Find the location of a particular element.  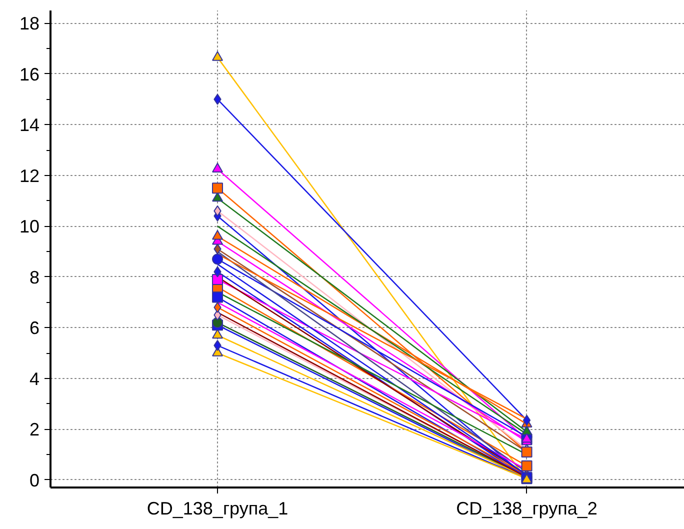

x-tick-label: CD_138_група_1 is located at coordinates (217, 508).